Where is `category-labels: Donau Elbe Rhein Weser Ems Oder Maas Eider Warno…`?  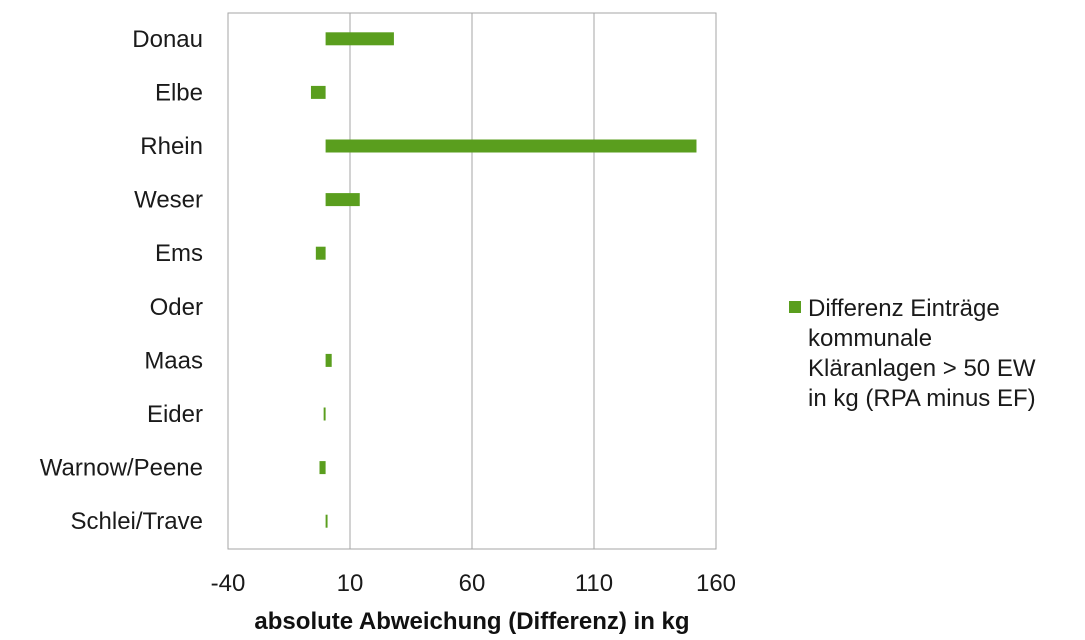
category-labels: Donau Elbe Rhein Weser Ems Oder Maas Eider Warno… is located at coordinates (121, 280).